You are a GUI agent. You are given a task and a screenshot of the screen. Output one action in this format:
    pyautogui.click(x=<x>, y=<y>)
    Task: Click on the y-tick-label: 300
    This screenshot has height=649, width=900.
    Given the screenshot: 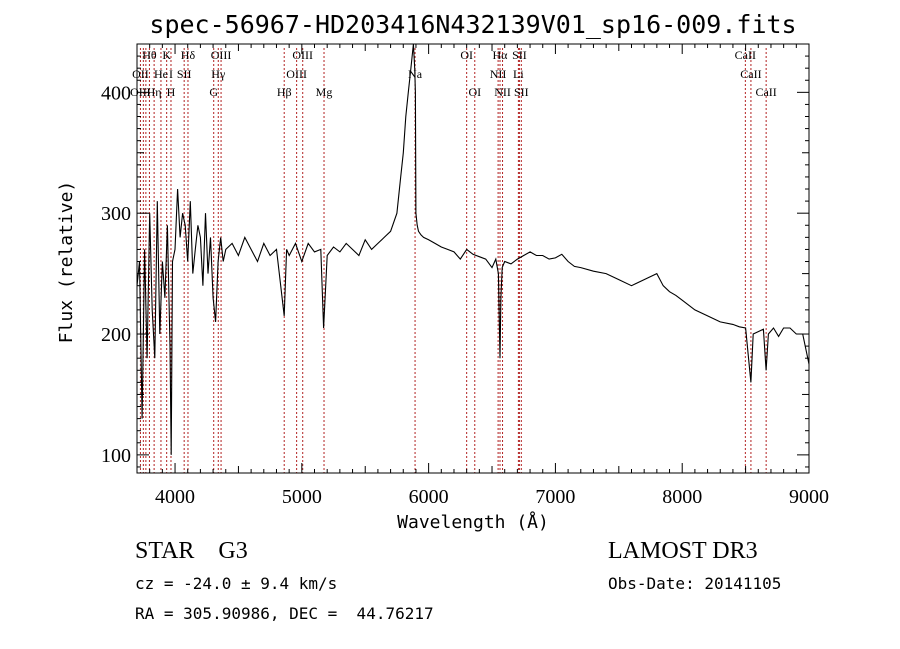 What is the action you would take?
    pyautogui.click(x=116, y=214)
    